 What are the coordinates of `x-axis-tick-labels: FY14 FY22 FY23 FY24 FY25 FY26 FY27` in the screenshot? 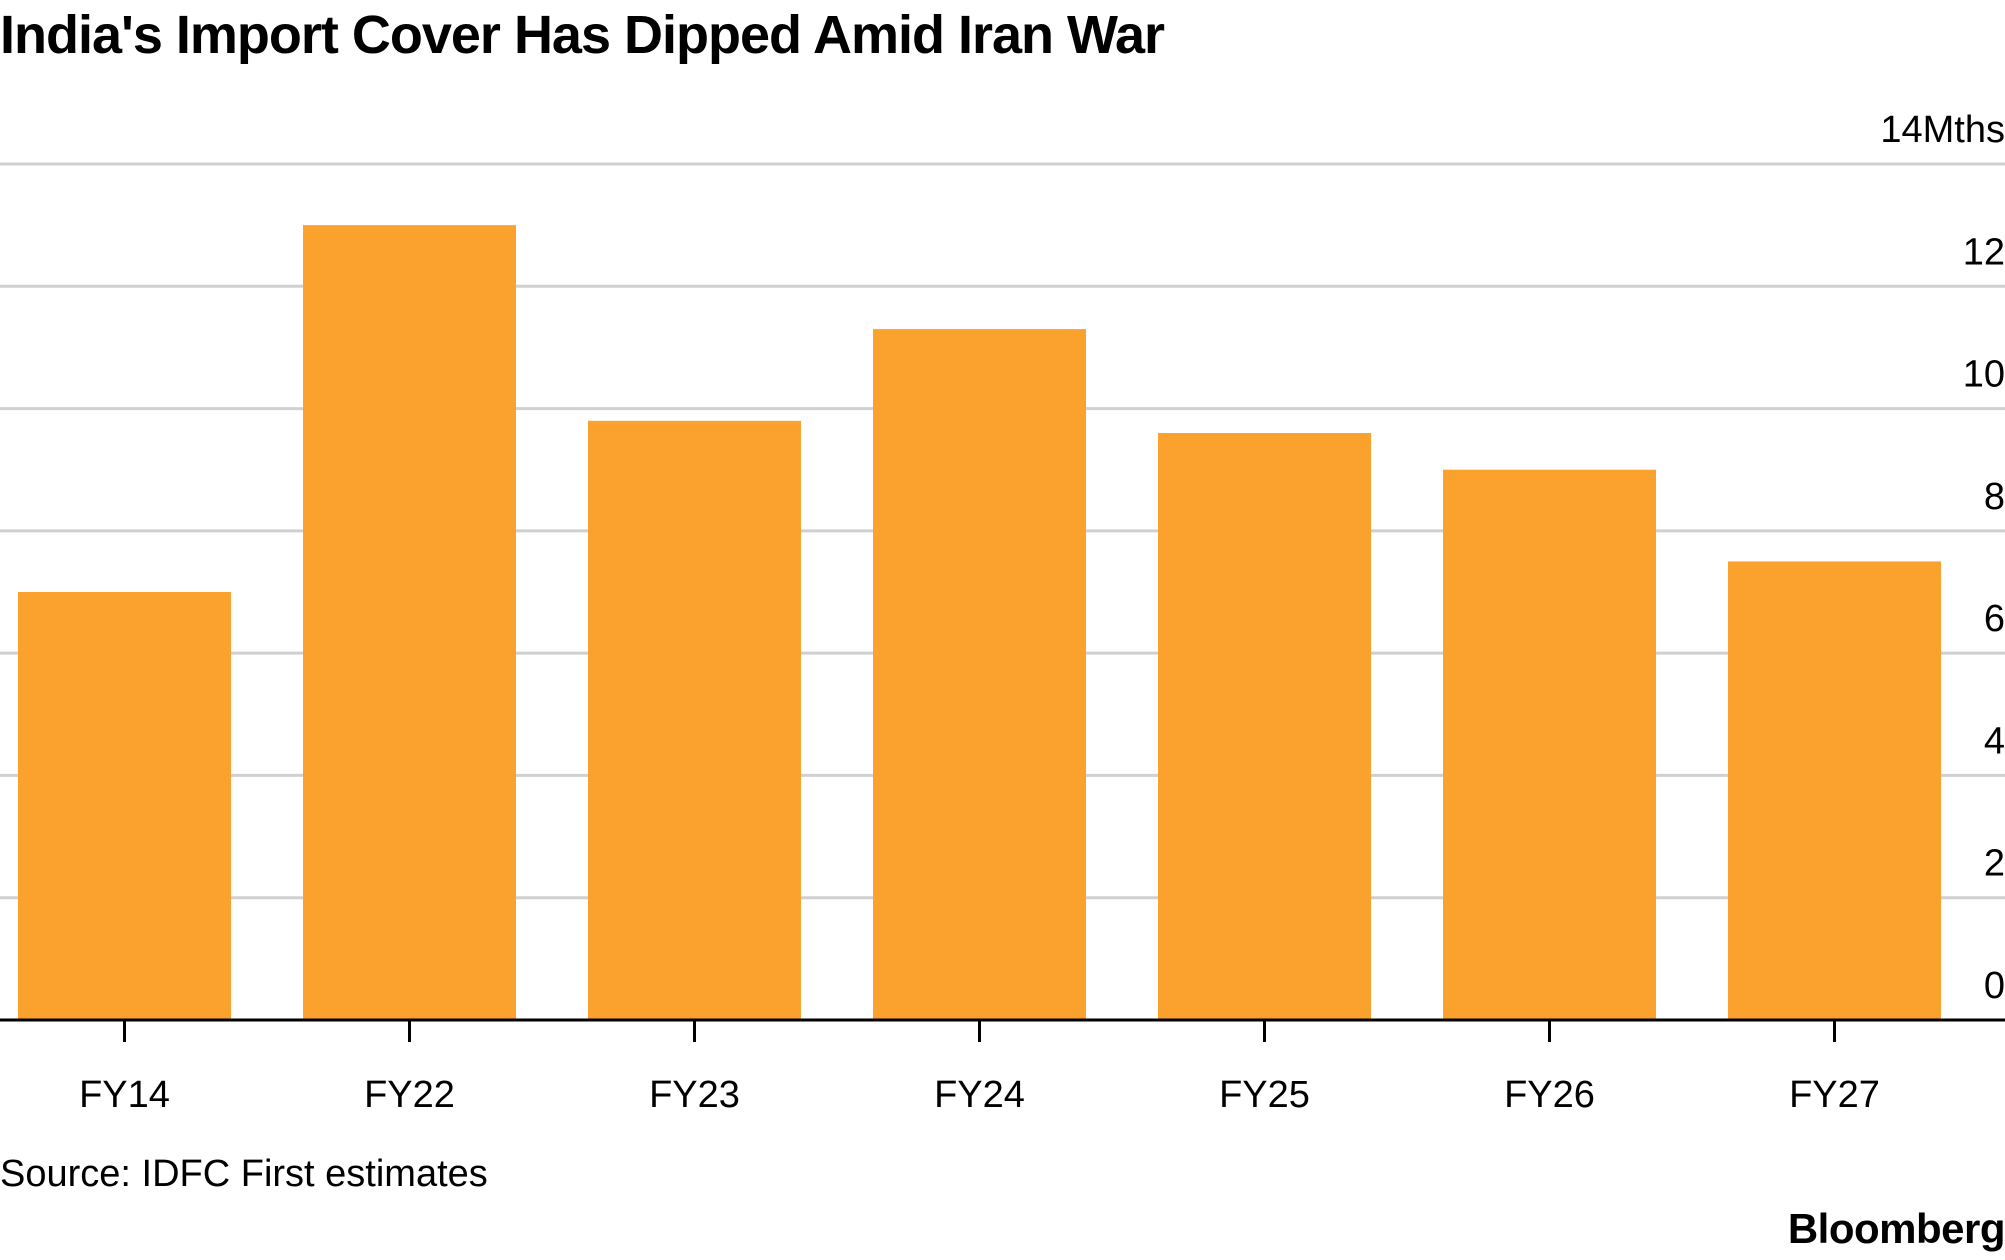 It's located at (979, 1095).